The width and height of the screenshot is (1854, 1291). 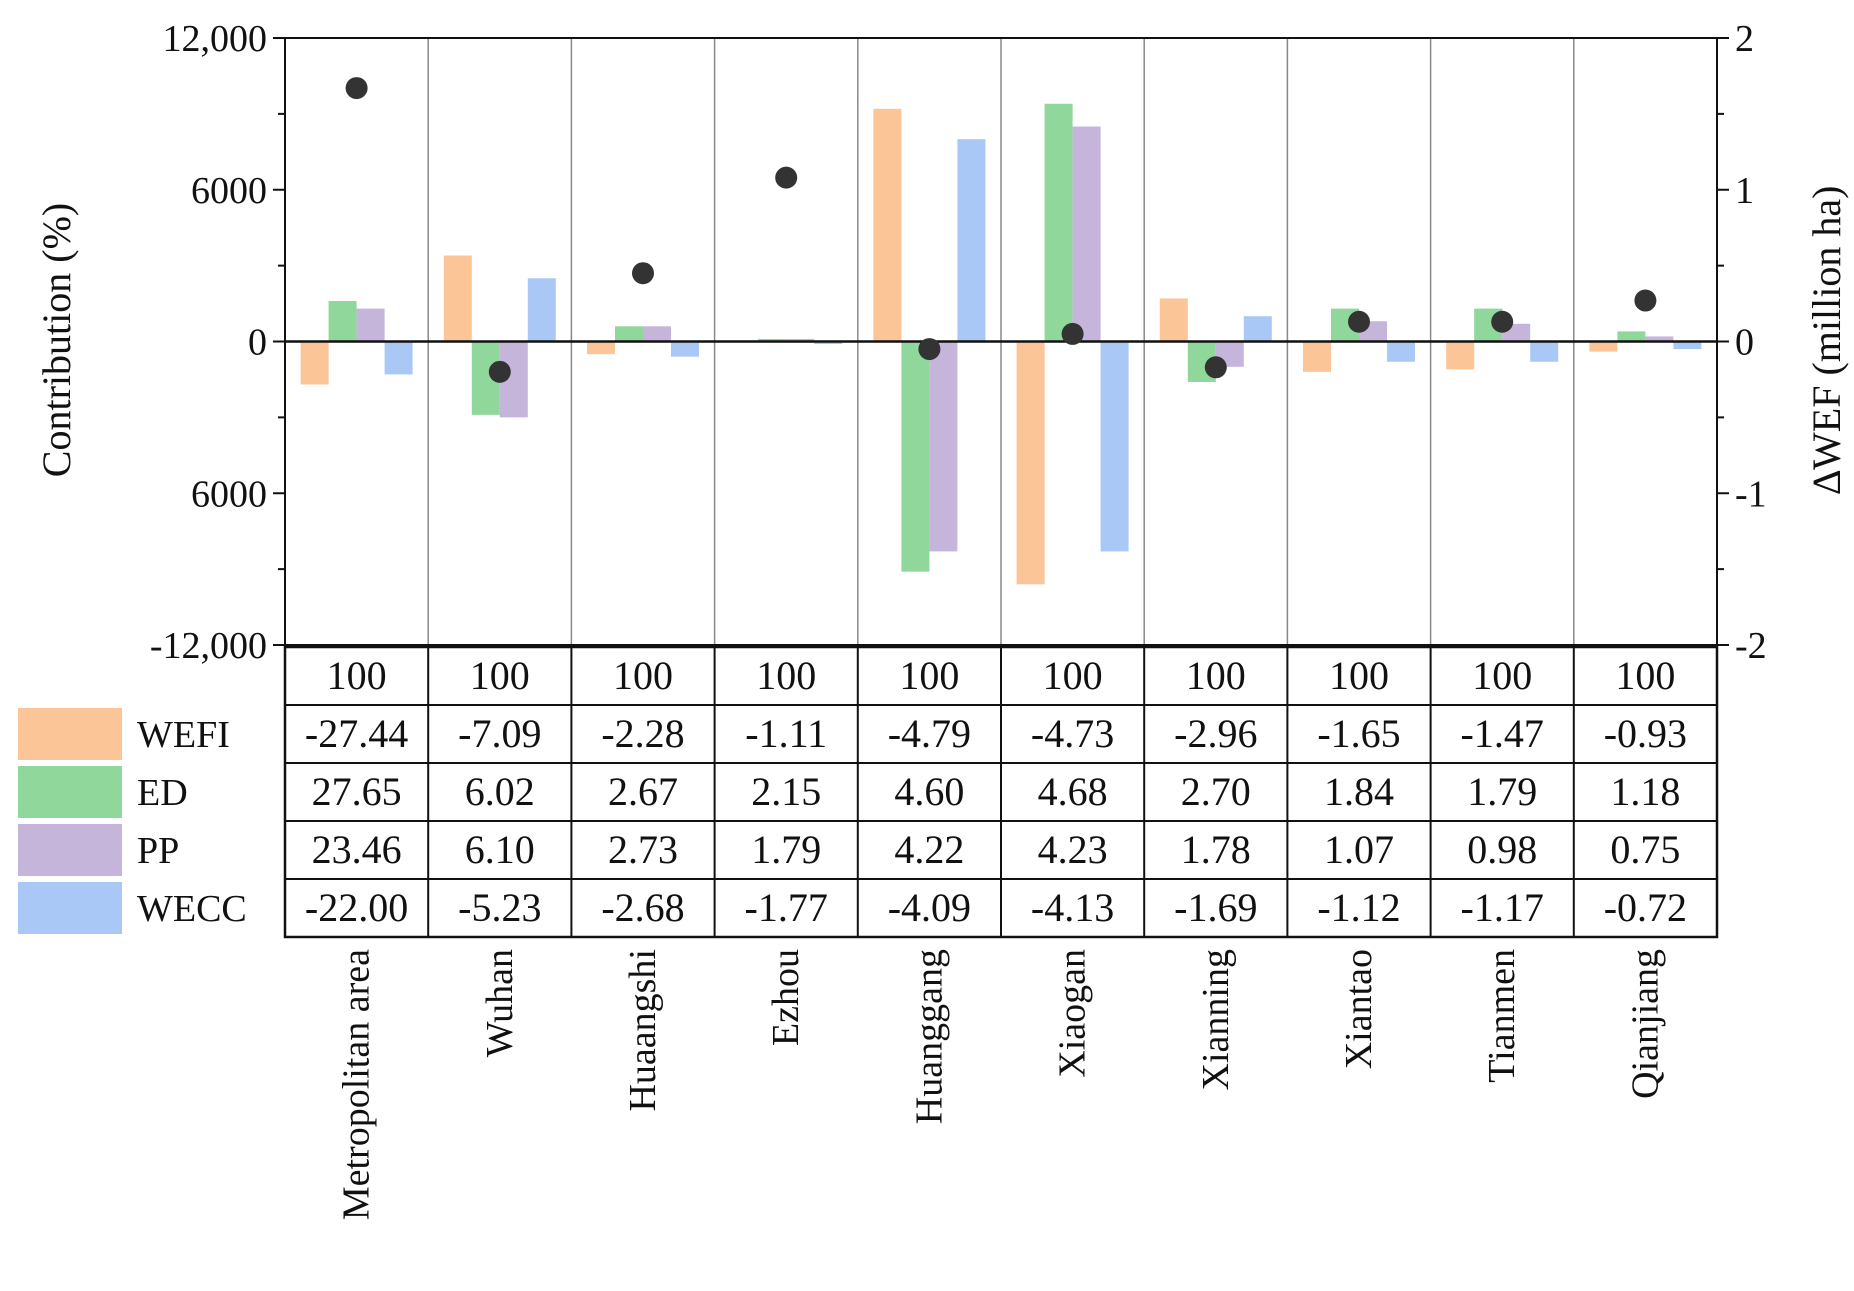 I want to click on table-cell: -27.44, so click(x=356, y=733).